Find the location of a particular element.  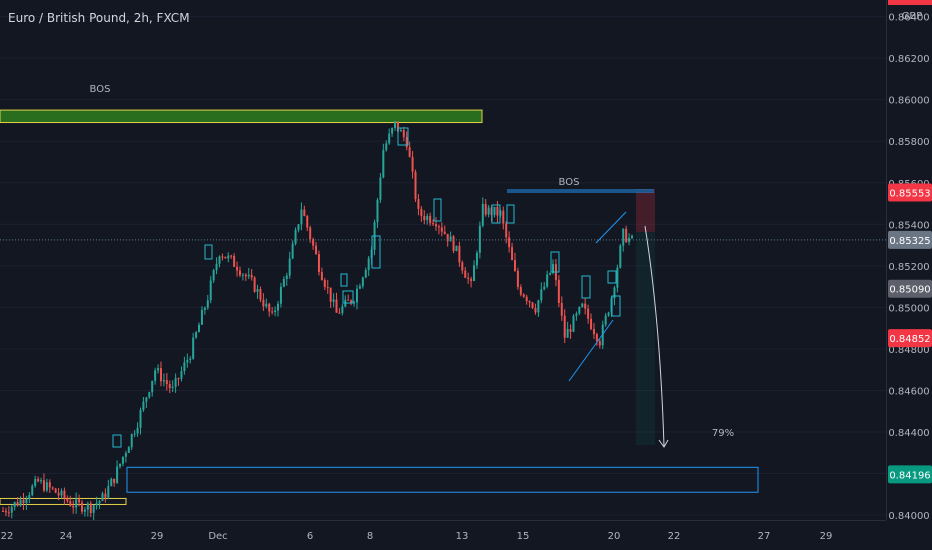

price-tick-label: 0.85000 is located at coordinates (908, 308).